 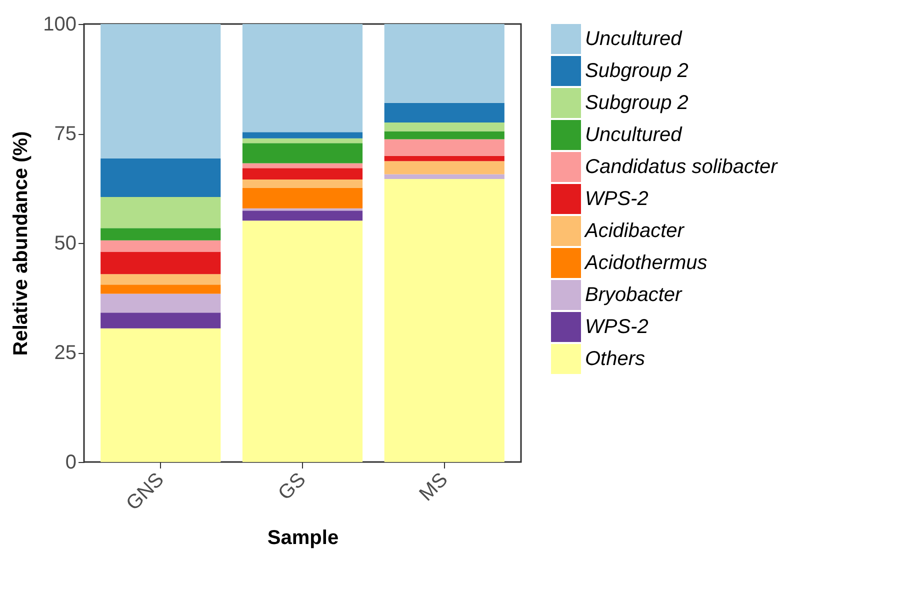 What do you see at coordinates (615, 359) in the screenshot?
I see `legend-label: Others` at bounding box center [615, 359].